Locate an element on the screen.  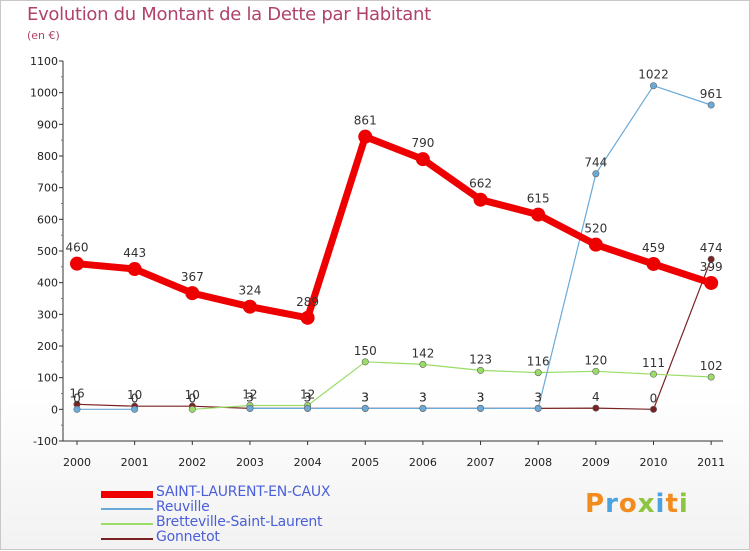
y-tick-label: 700 is located at coordinates (47, 188).